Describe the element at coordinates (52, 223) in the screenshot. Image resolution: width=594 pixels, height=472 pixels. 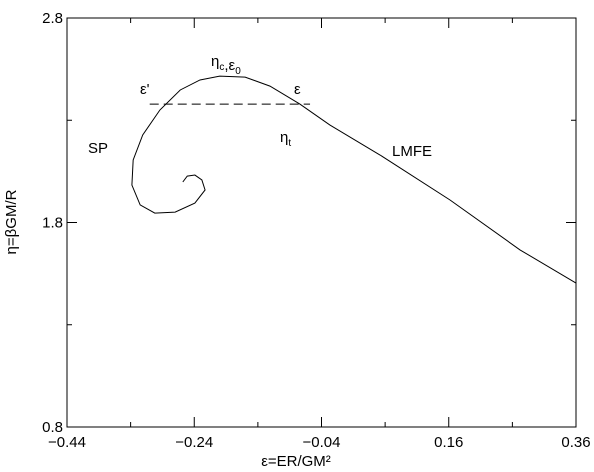
I see `y-tick-label: 1.8` at that location.